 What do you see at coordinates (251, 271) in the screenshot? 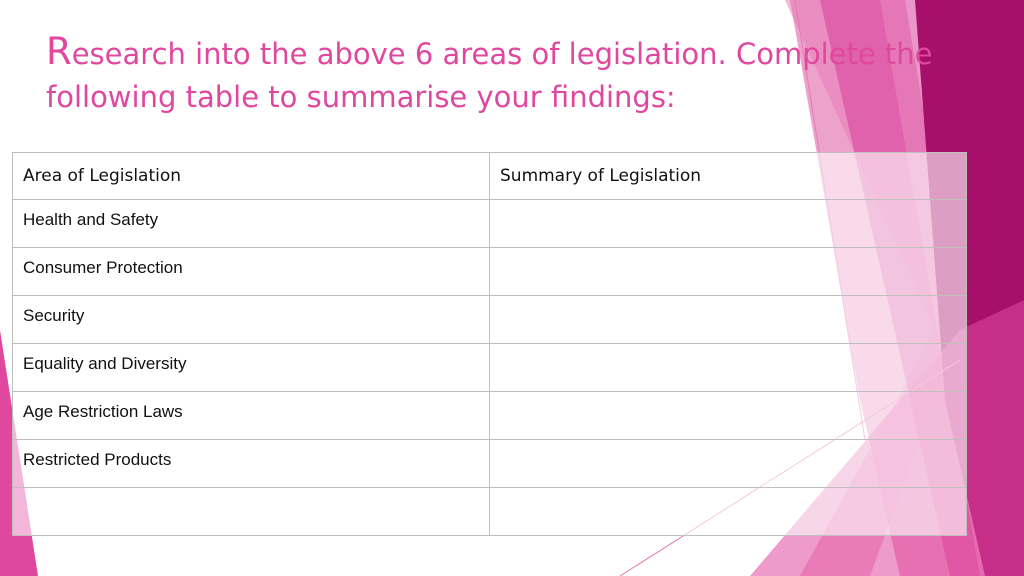
I see `row-label: Consumer Protection` at bounding box center [251, 271].